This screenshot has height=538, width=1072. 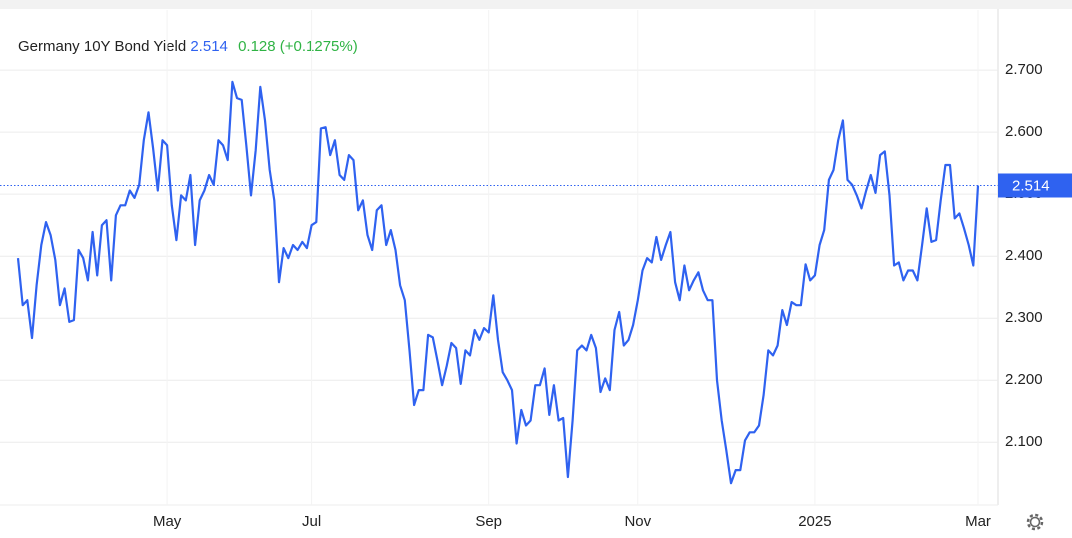 What do you see at coordinates (167, 521) in the screenshot?
I see `x-tick-label: May` at bounding box center [167, 521].